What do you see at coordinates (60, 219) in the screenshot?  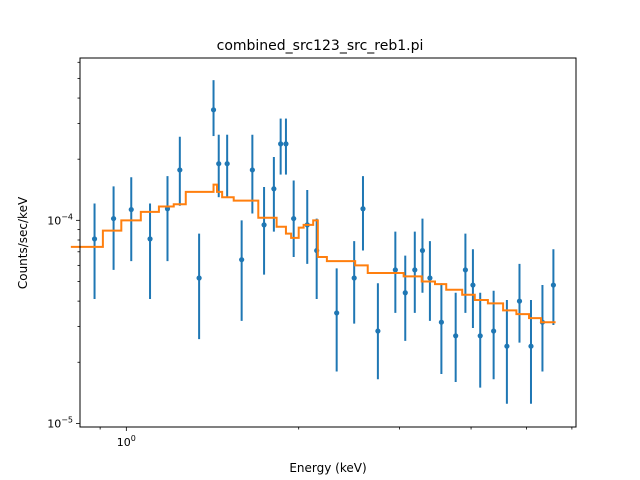 I see `y-tick-label: 10⁻⁴` at bounding box center [60, 219].